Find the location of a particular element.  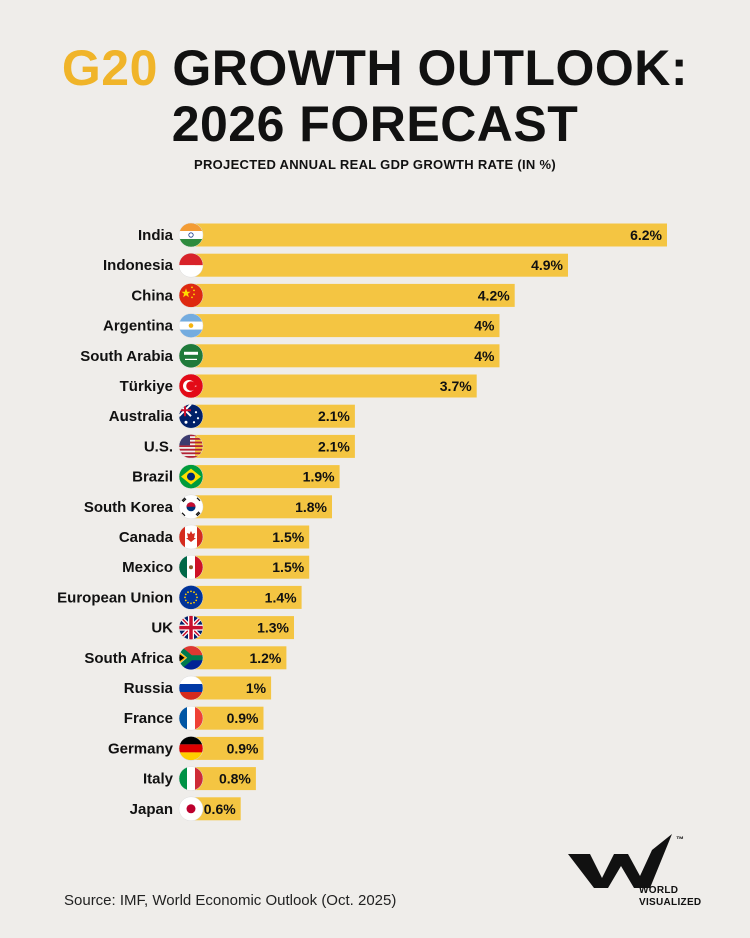

value-label-15: 1% is located at coordinates (256, 688).